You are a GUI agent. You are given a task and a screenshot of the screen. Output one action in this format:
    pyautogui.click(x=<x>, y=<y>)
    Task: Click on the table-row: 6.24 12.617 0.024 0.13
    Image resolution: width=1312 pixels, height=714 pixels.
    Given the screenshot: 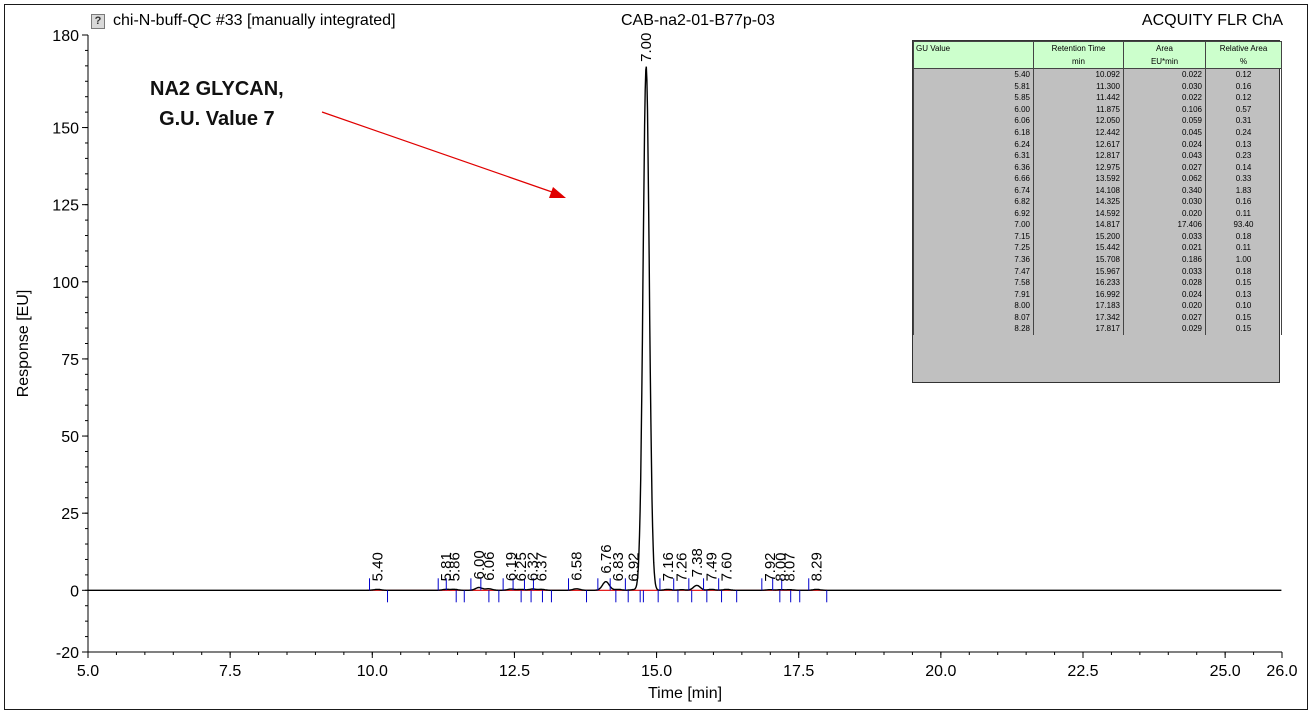 What is the action you would take?
    pyautogui.click(x=1097, y=144)
    